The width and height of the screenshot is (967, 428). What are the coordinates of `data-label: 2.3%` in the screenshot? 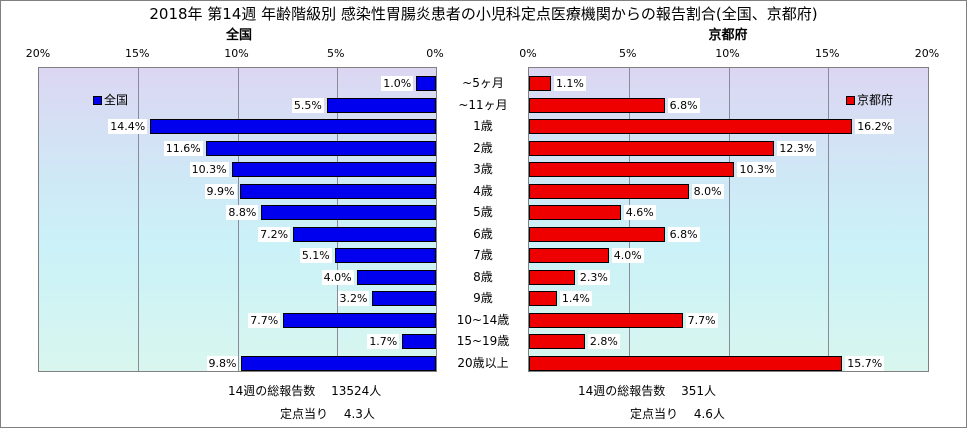 It's located at (593, 277).